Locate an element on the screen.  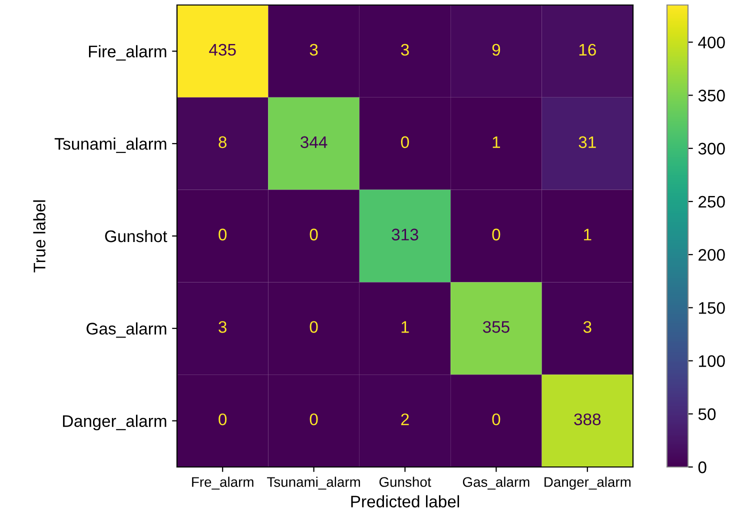
data-label: 16 is located at coordinates (587, 50).